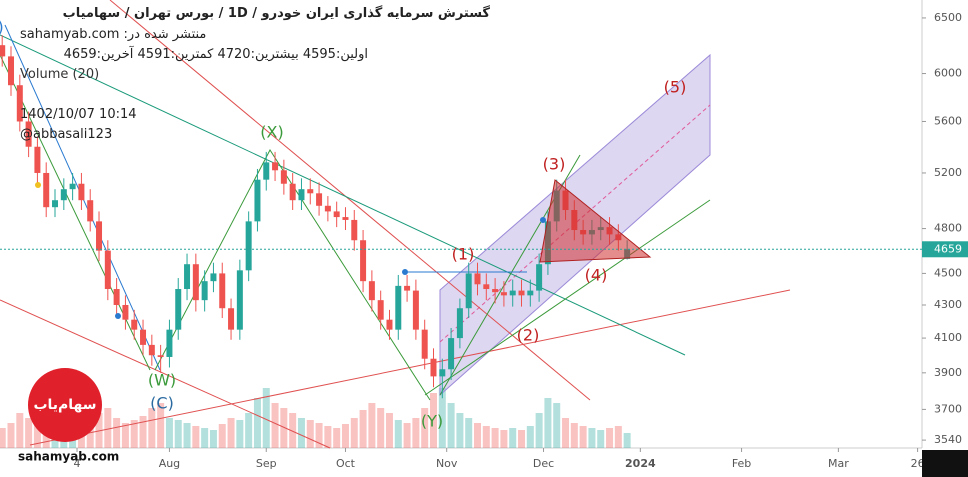 This screenshot has width=968, height=477. I want to click on last-price: 4659, so click(948, 248).